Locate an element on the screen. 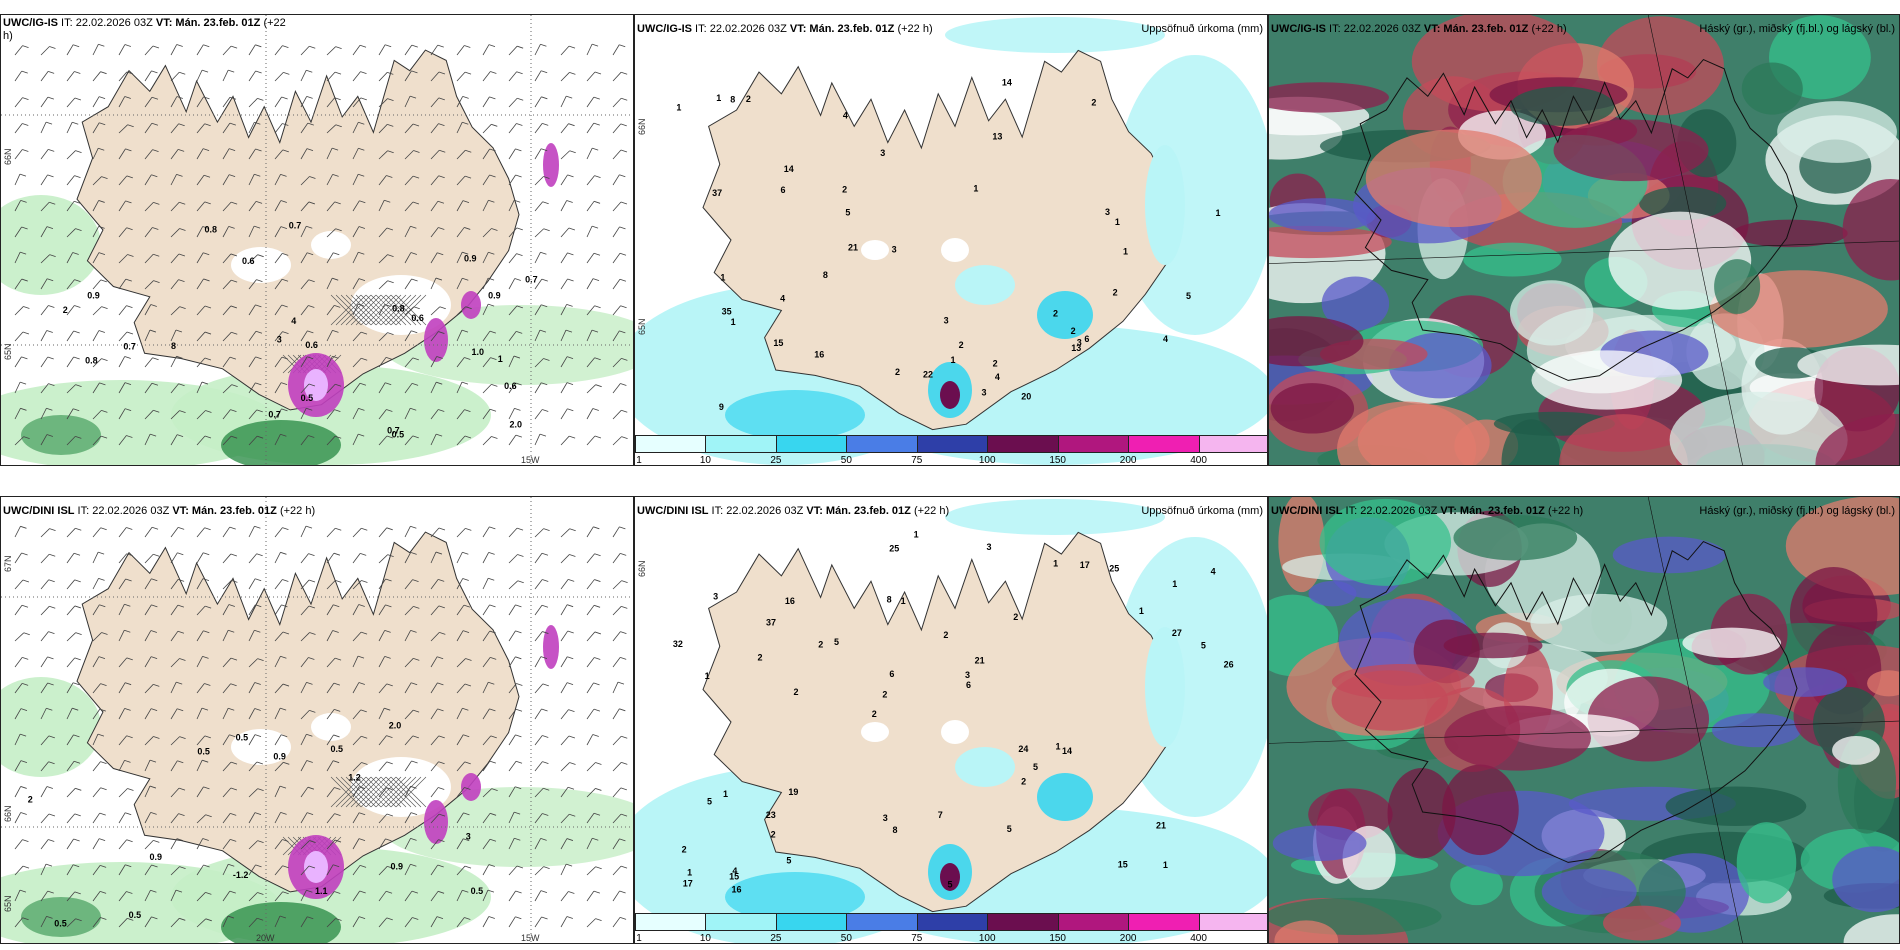 This screenshot has width=1900, height=950. value-label: 16 is located at coordinates (790, 601).